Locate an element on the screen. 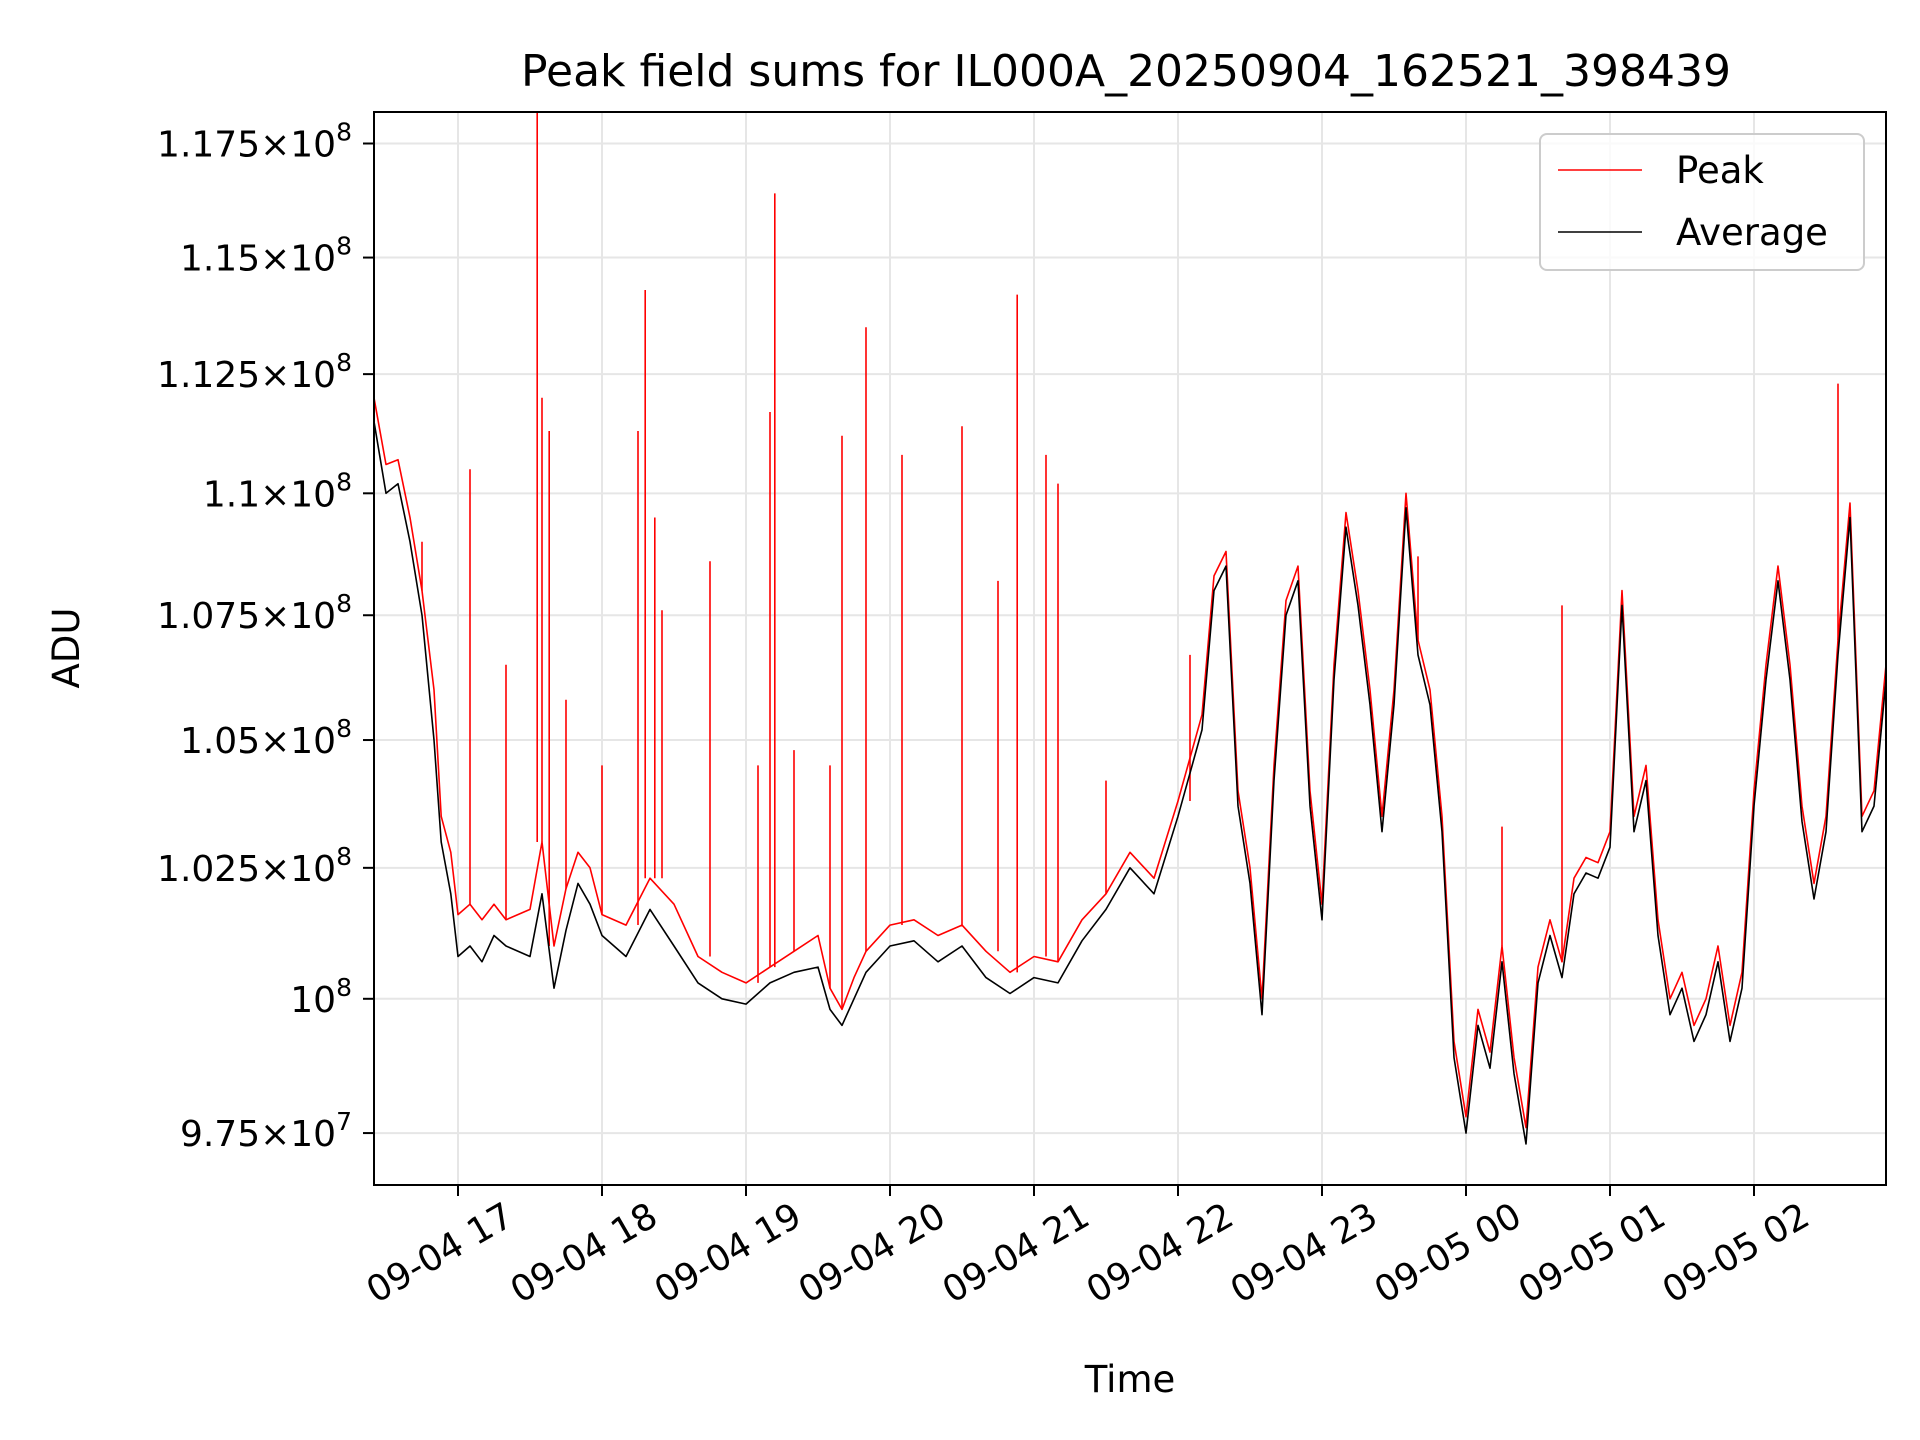 The image size is (1920, 1440). y-tick-mantissa: 1.075×10 is located at coordinates (246, 616).